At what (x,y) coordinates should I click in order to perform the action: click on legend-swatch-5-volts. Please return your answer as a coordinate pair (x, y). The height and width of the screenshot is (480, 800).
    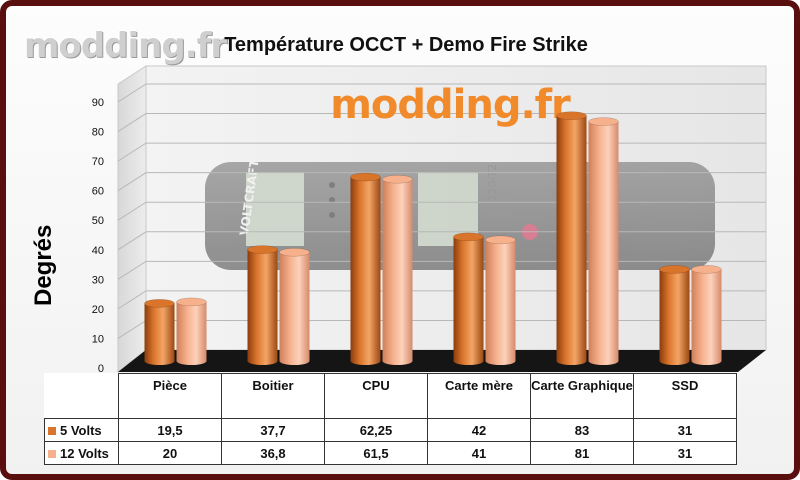
    Looking at the image, I should click on (52, 430).